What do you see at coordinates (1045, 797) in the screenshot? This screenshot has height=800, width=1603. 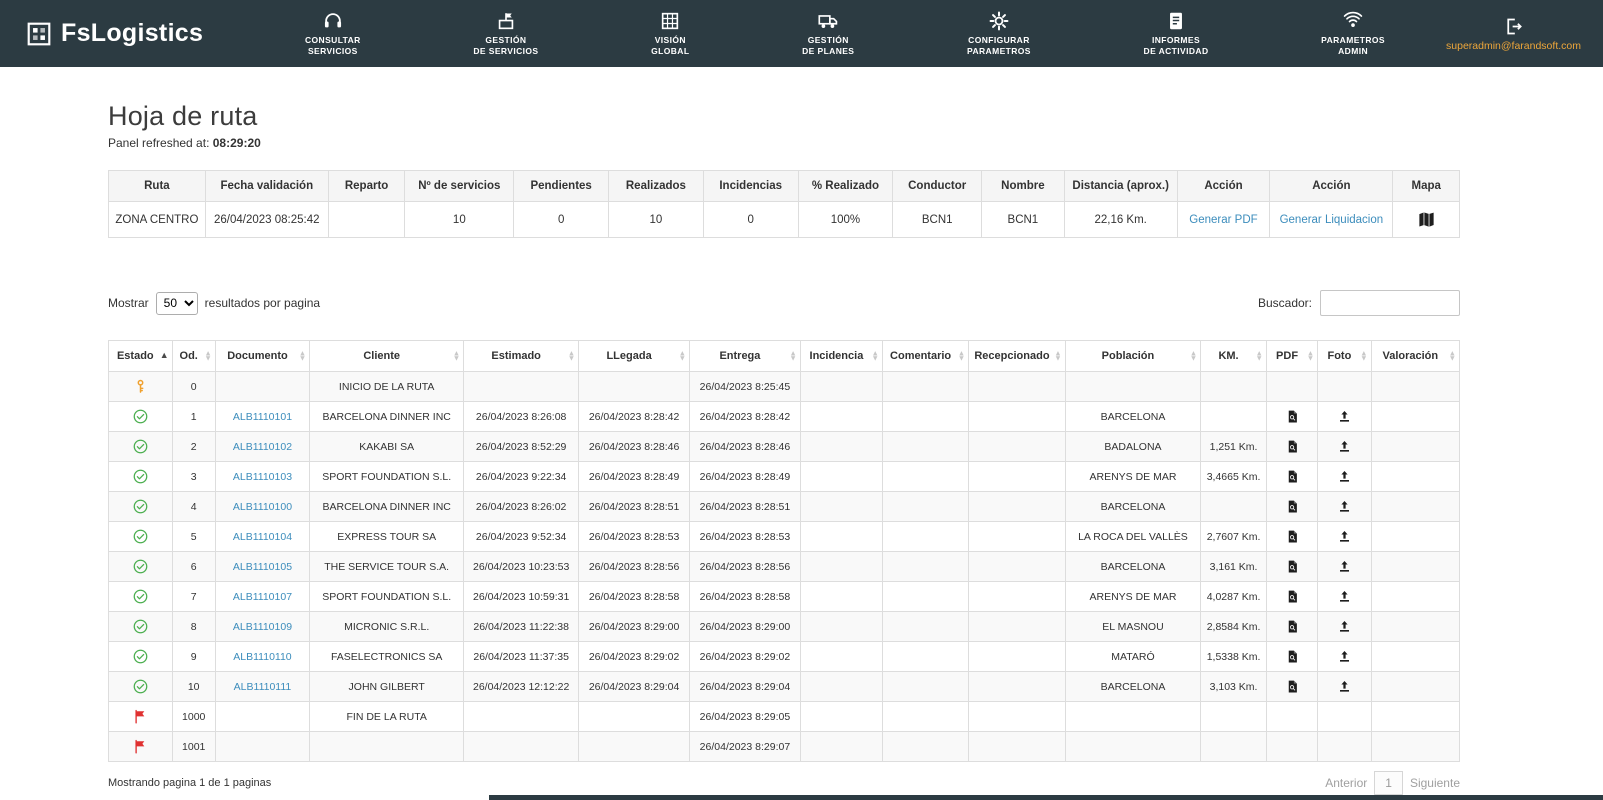 I see `footer-bar` at bounding box center [1045, 797].